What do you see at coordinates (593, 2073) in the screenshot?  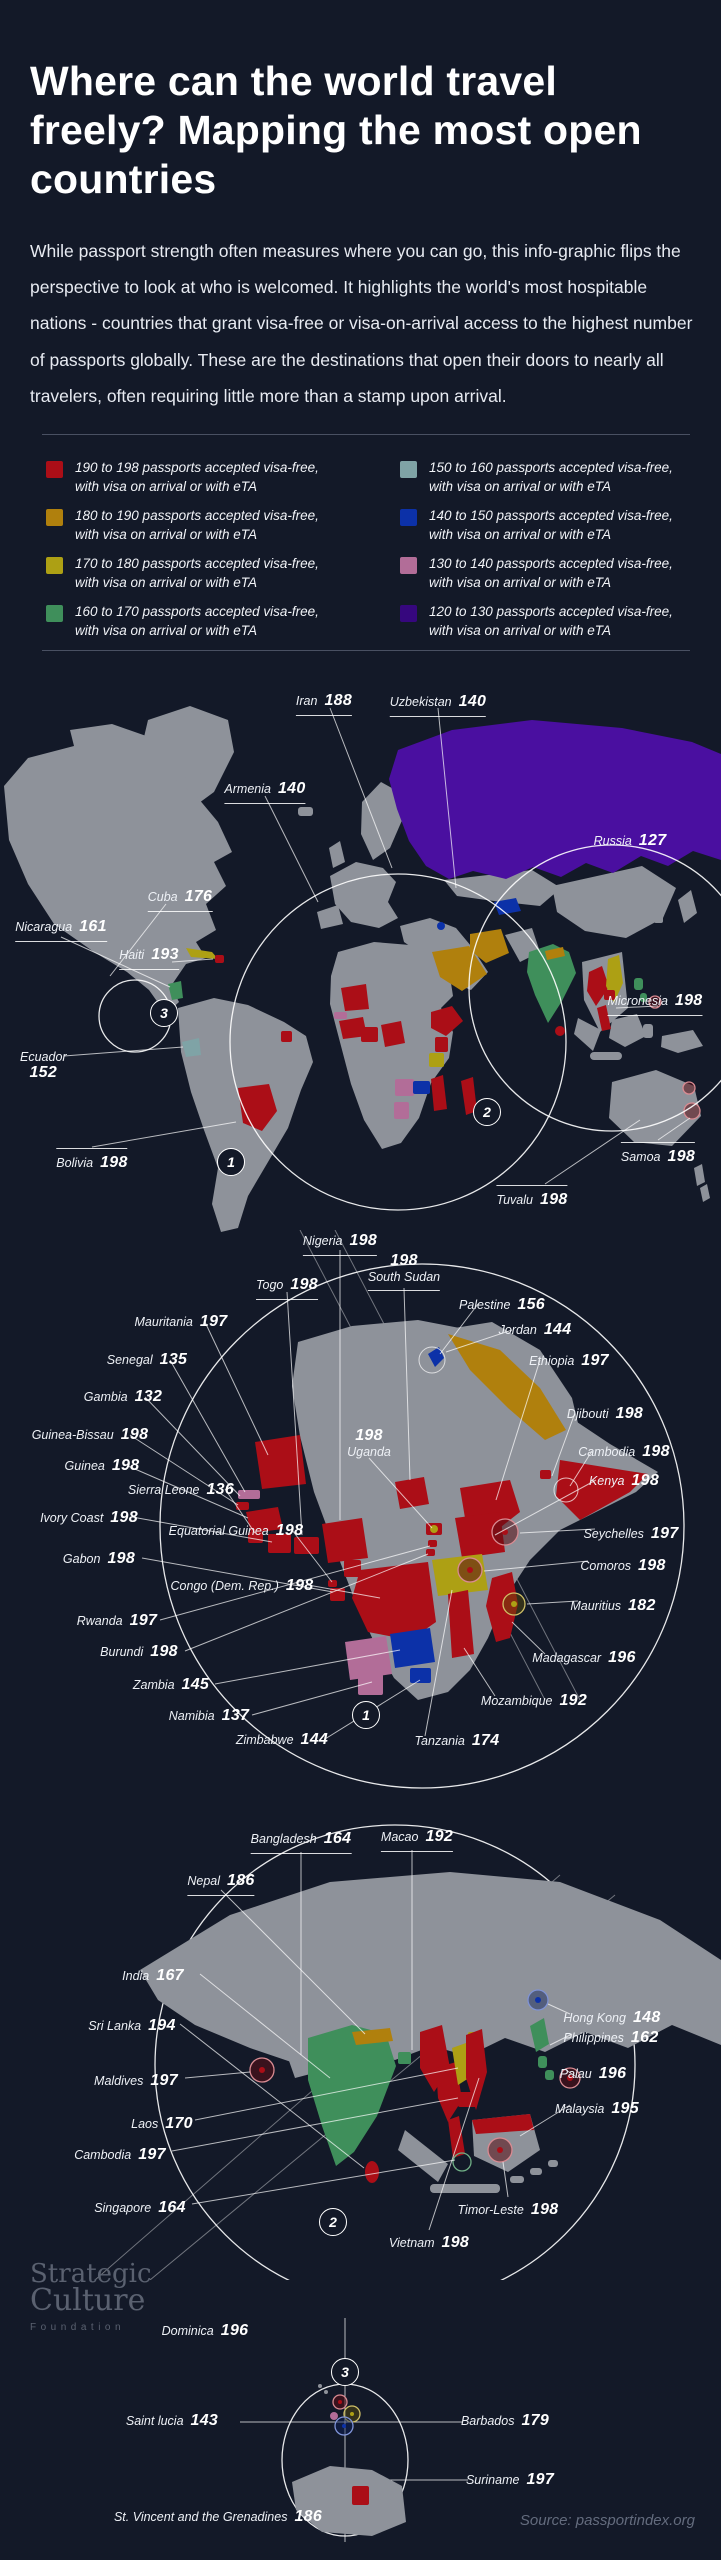 I see `map-label-palau: Palau 196` at bounding box center [593, 2073].